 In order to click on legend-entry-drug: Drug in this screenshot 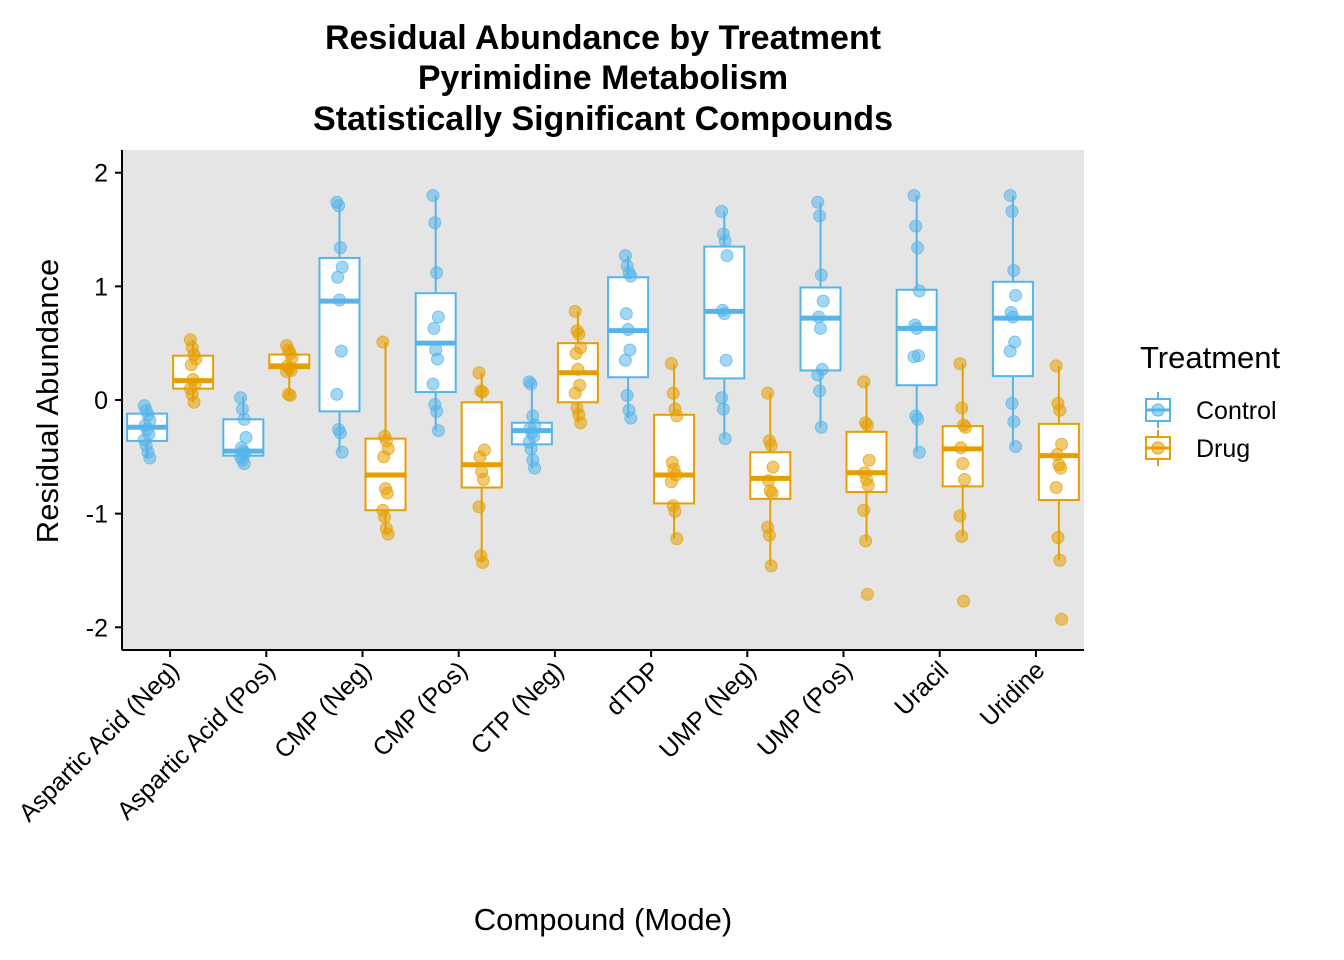, I will do `click(1197, 448)`.